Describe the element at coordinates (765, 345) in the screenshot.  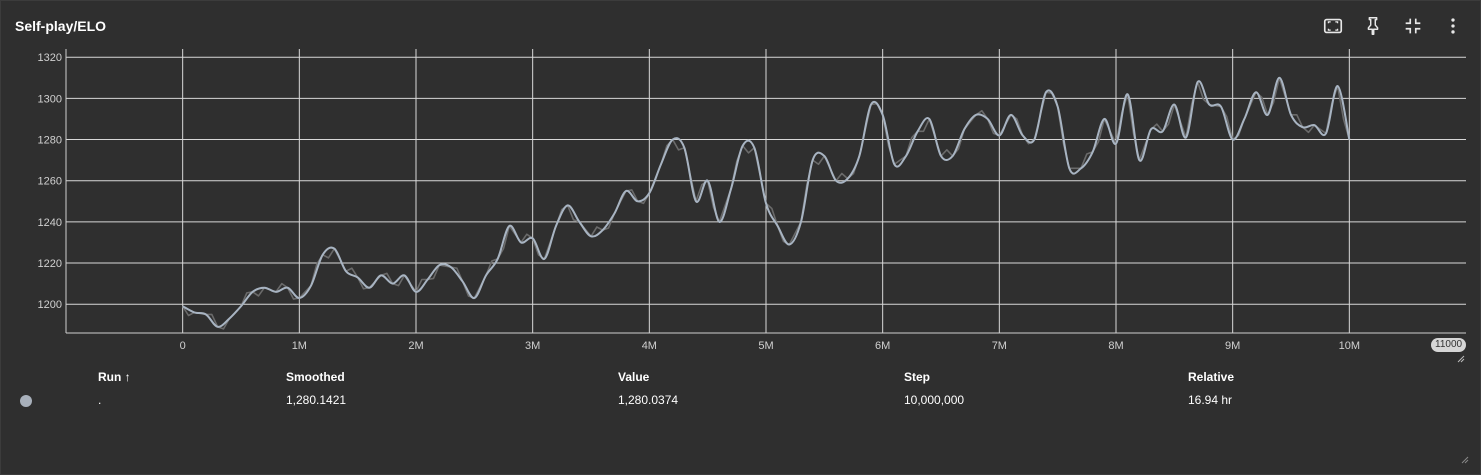
I see `x-tick-label: 5M` at that location.